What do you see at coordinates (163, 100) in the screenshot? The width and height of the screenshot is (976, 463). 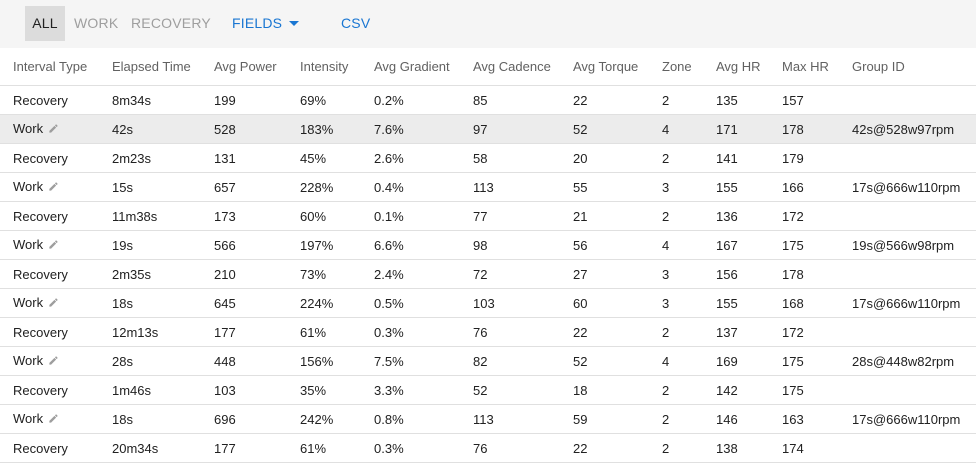 I see `elapsed-time-cell: 8m34s` at bounding box center [163, 100].